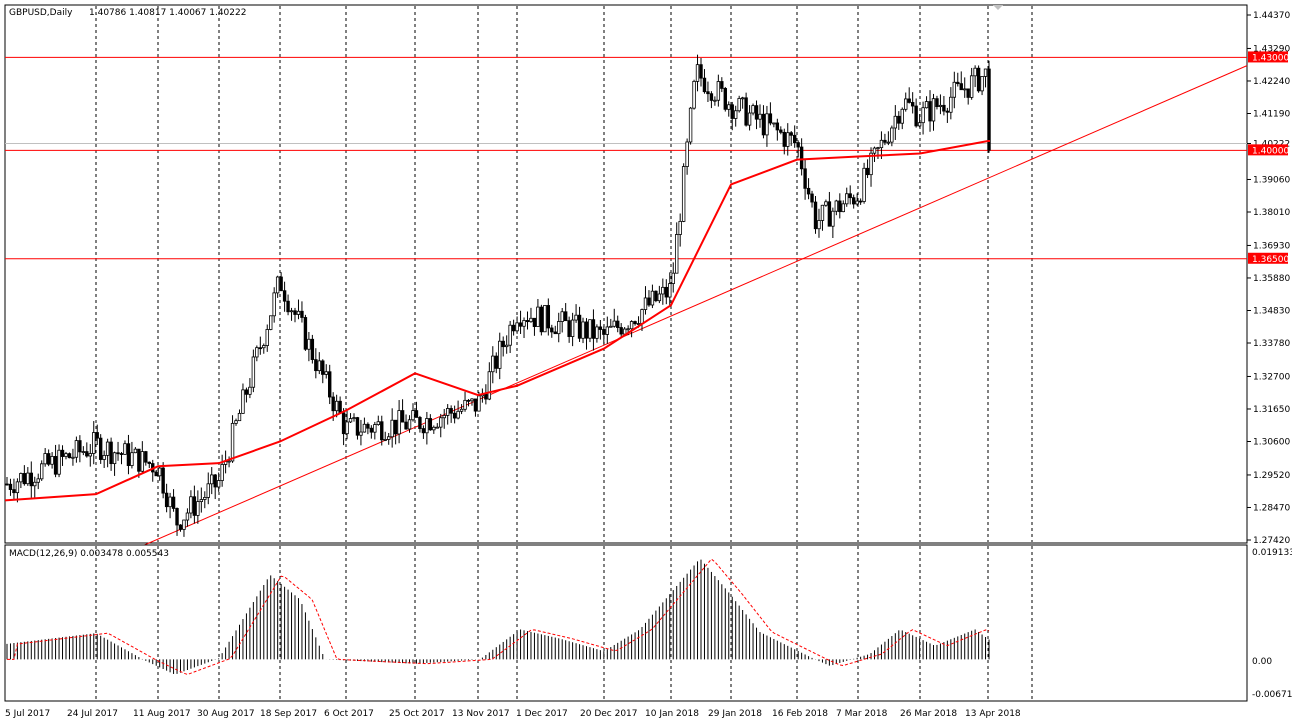 This screenshot has height=725, width=1292. I want to click on macd-label: MACD(12,26,9) 0.003478 0.005543, so click(89, 554).